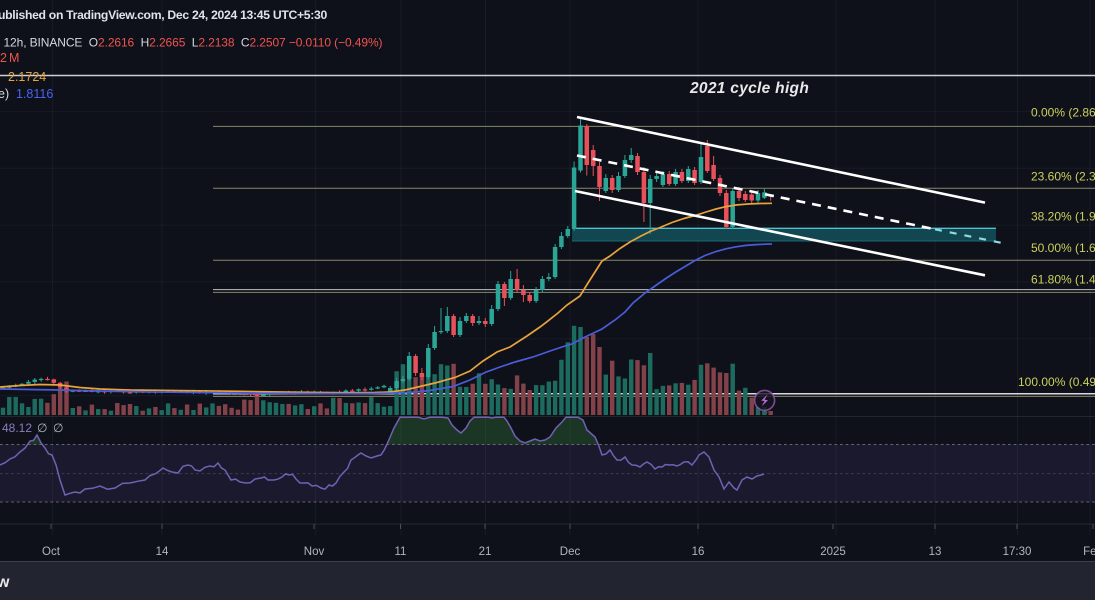 The width and height of the screenshot is (1095, 600). I want to click on svg-text: 0.00% (2.868, so click(1063, 112).